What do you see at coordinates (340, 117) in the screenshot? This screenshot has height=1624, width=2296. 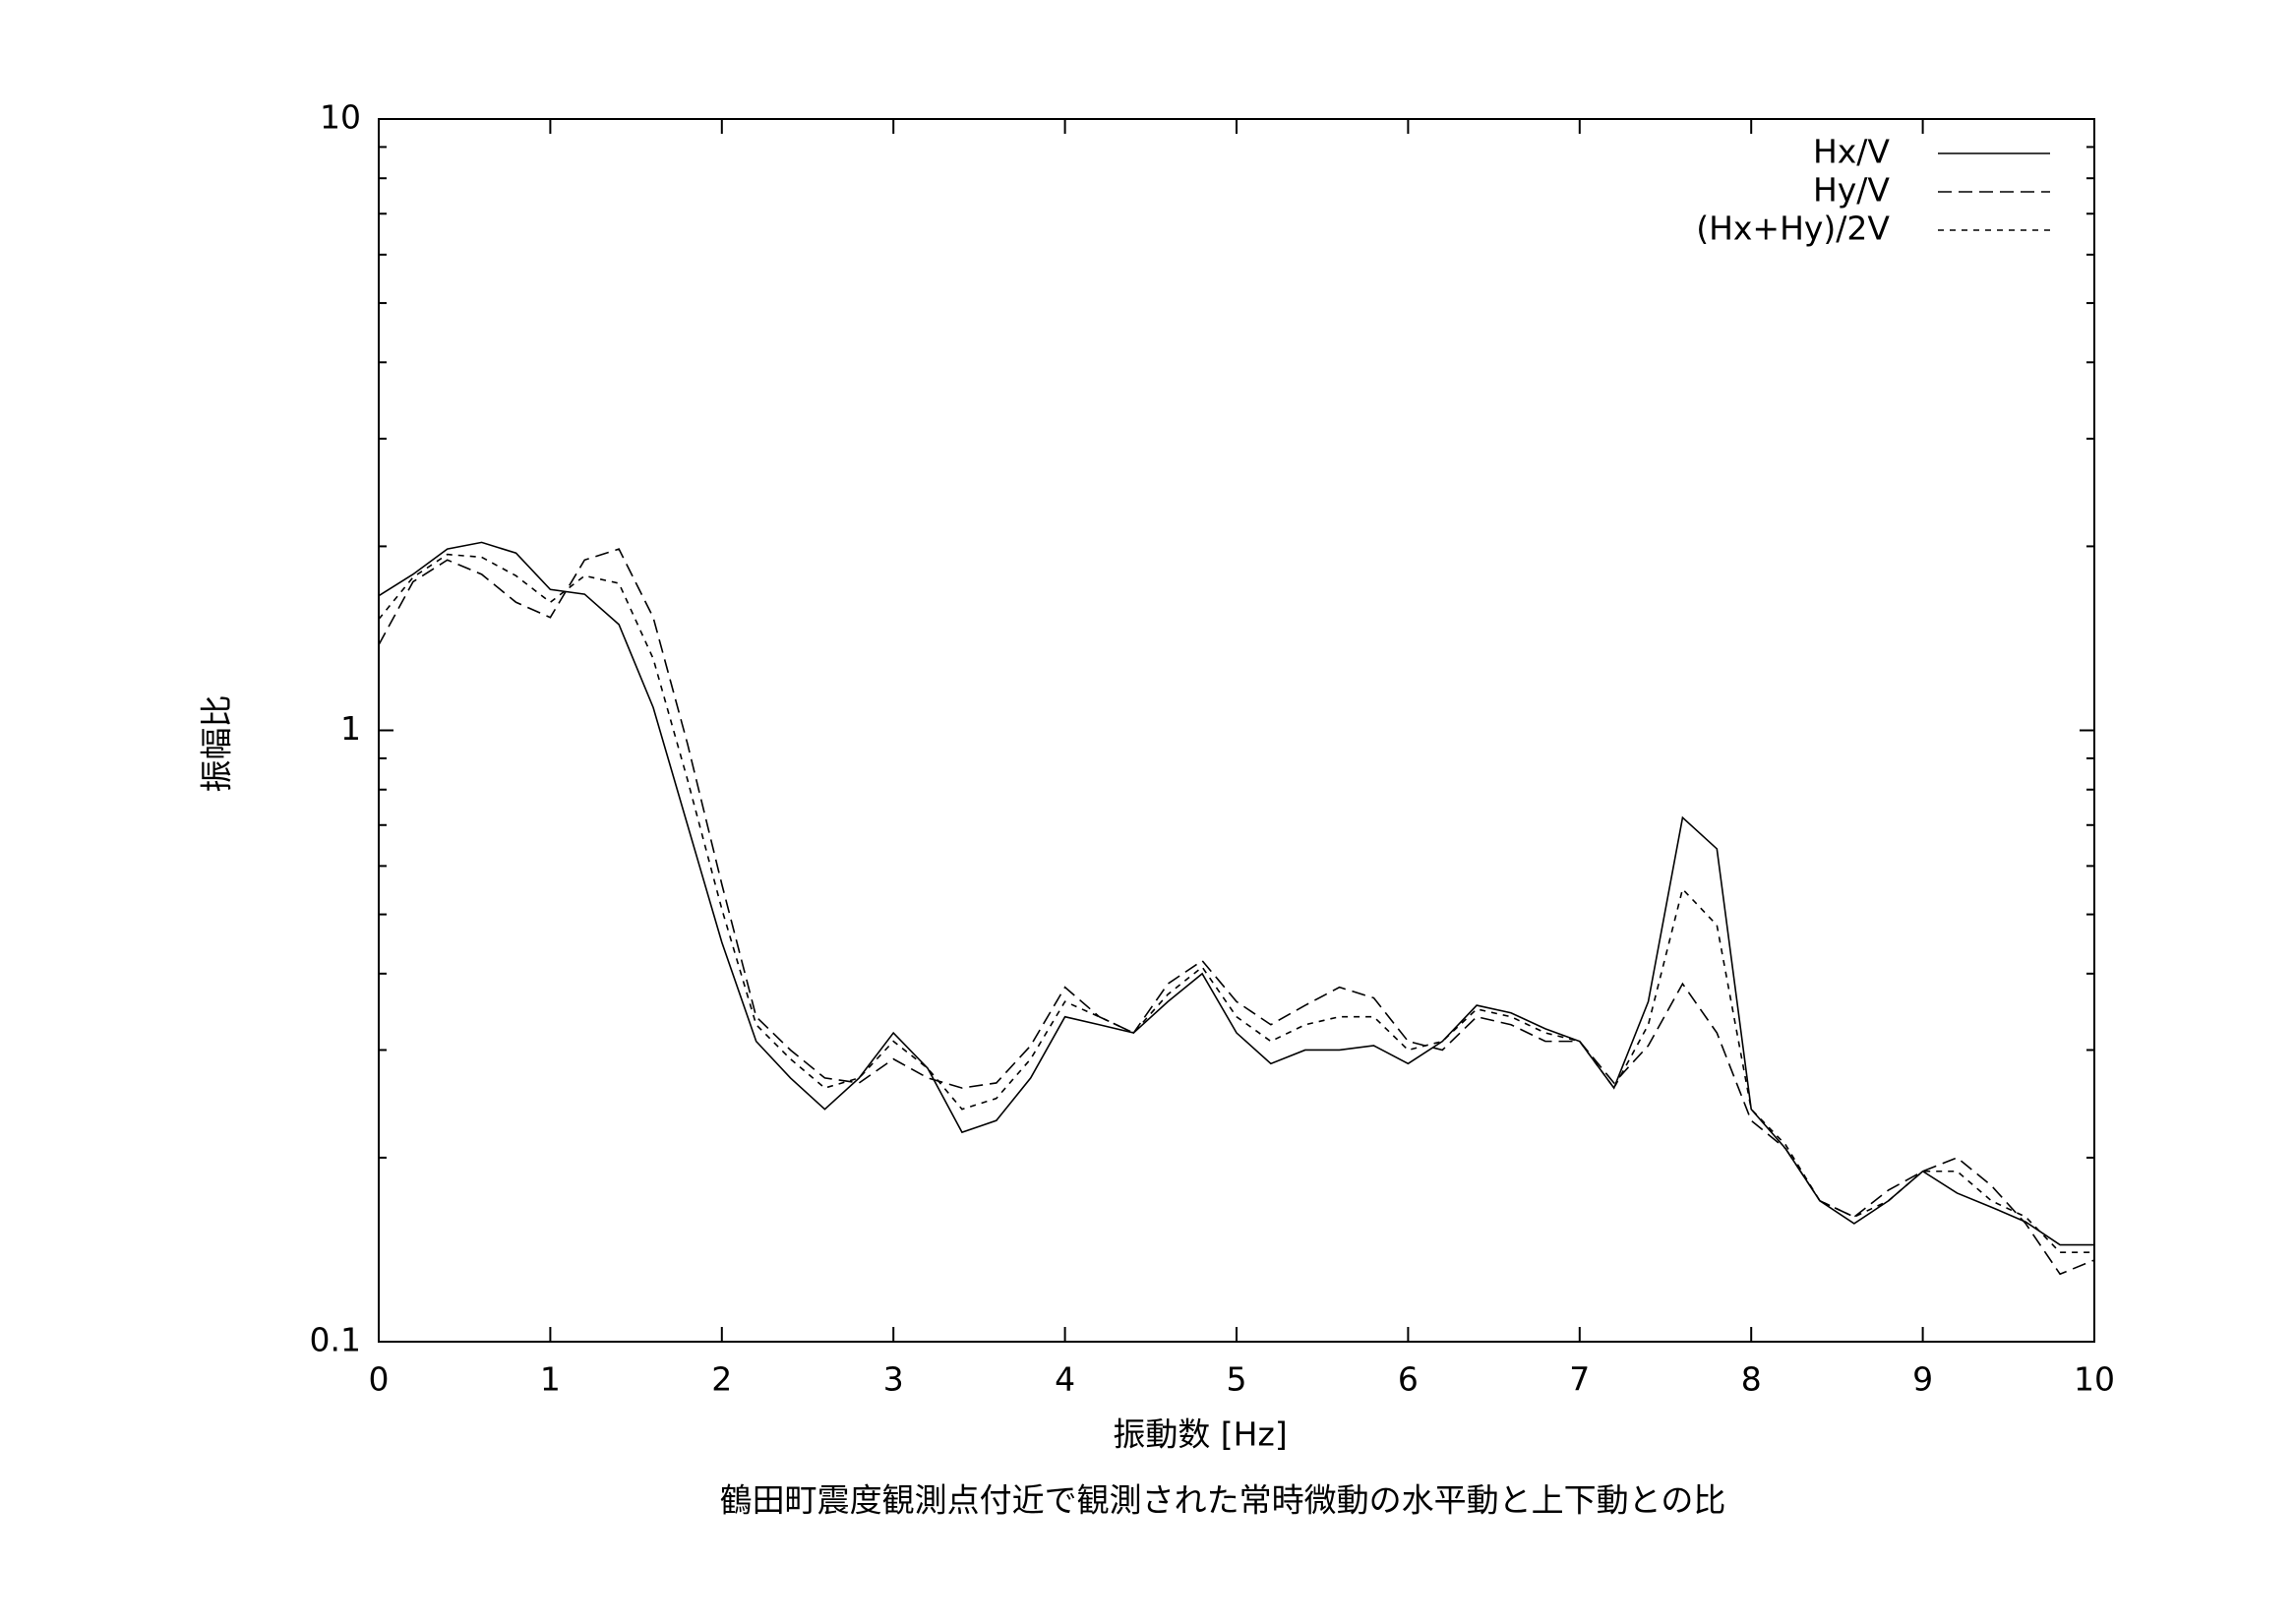 I see `y-tick-label: 10` at bounding box center [340, 117].